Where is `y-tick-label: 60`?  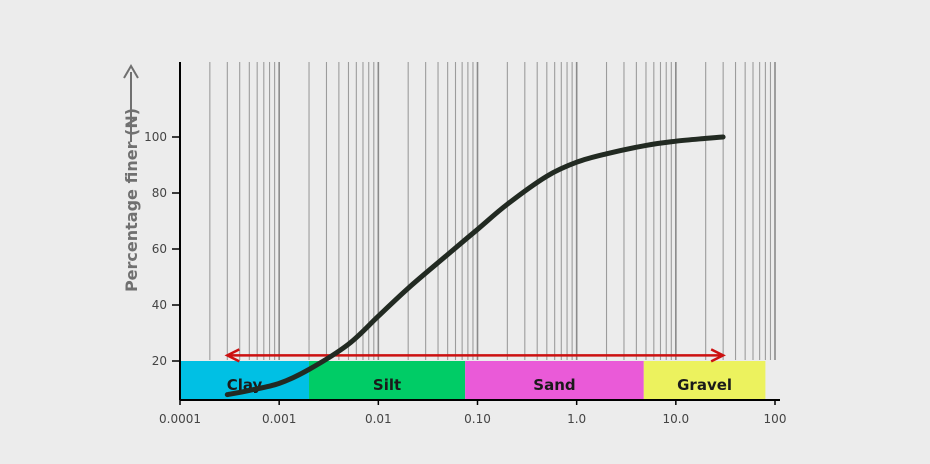 y-tick-label: 60 is located at coordinates (159, 249).